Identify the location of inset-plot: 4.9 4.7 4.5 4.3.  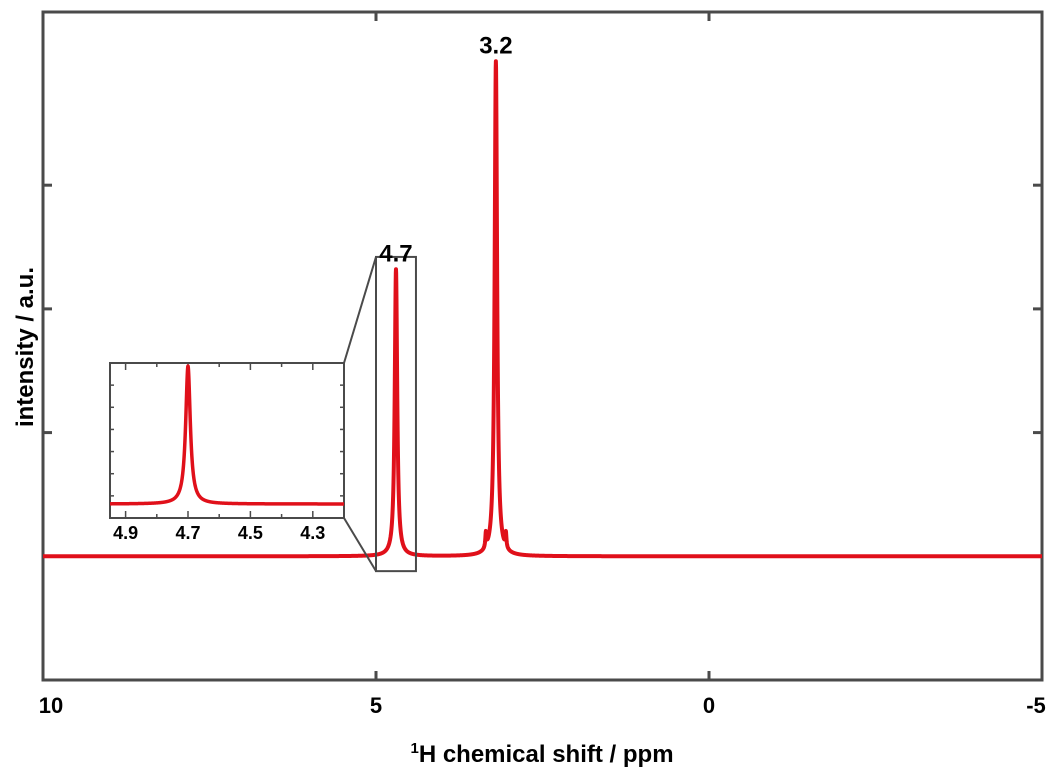
(227, 452).